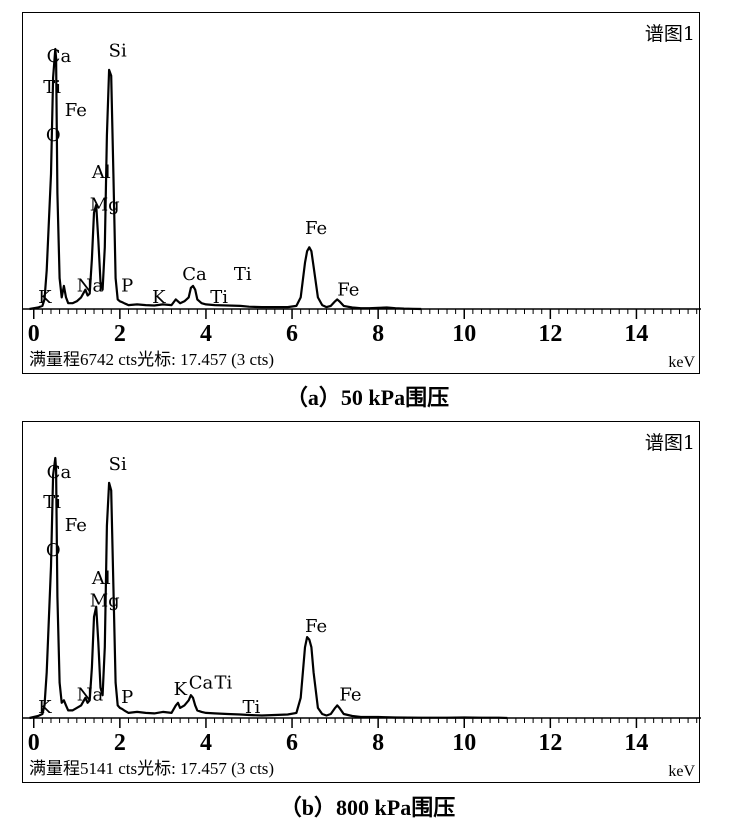 The width and height of the screenshot is (735, 834). Describe the element at coordinates (367, 397) in the screenshot. I see `figure-caption-a: （a）50 kPa围压` at that location.